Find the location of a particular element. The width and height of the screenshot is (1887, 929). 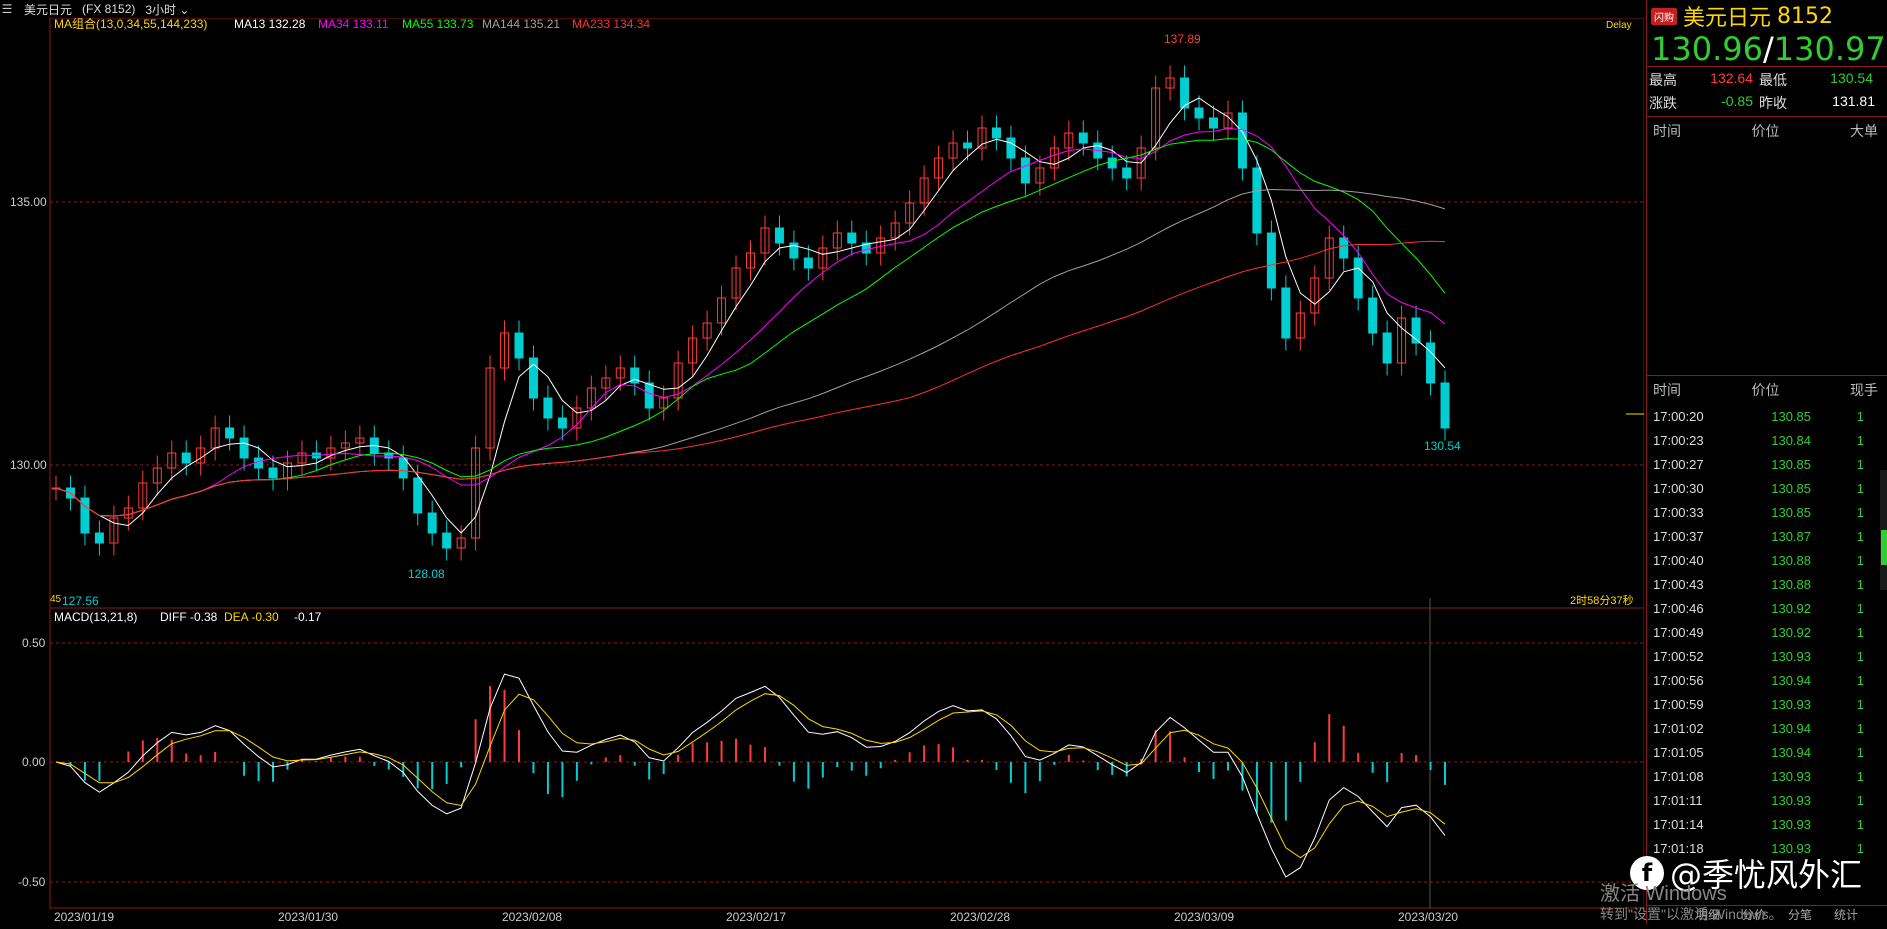

tick-row: 17:00:49 130.92 1 is located at coordinates (1767, 632).